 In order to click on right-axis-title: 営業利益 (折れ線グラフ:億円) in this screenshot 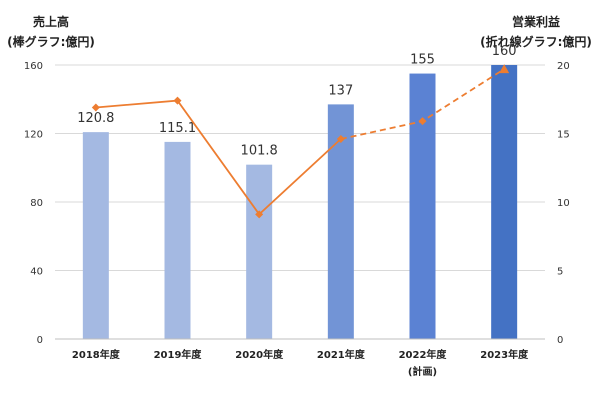, I will do `click(536, 32)`.